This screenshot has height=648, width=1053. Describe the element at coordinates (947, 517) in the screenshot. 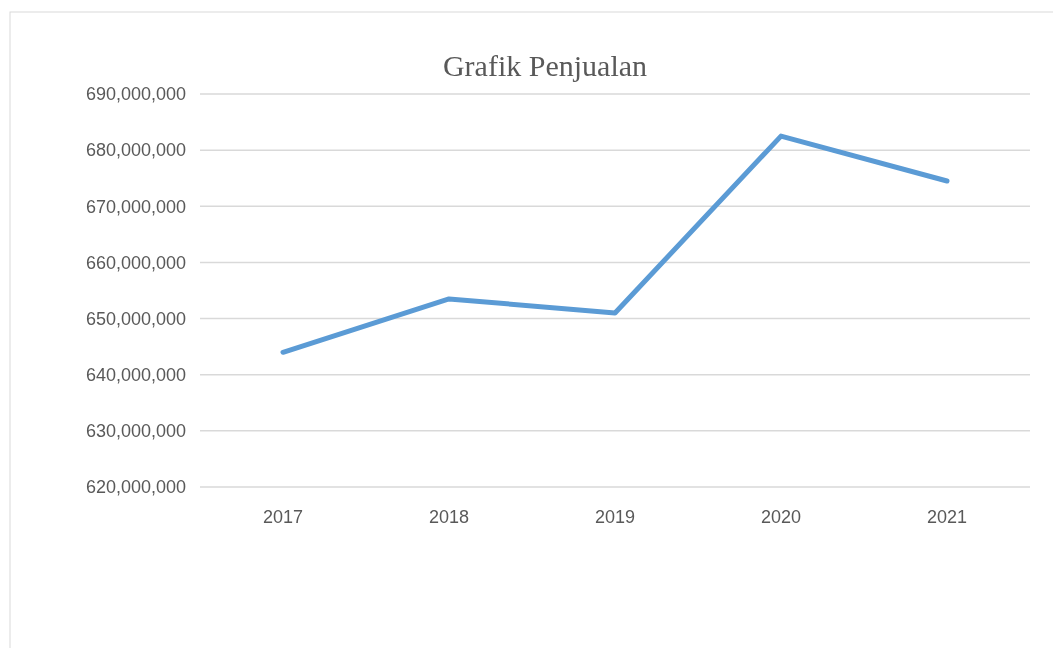

I see `x-tick-label: 2021` at that location.